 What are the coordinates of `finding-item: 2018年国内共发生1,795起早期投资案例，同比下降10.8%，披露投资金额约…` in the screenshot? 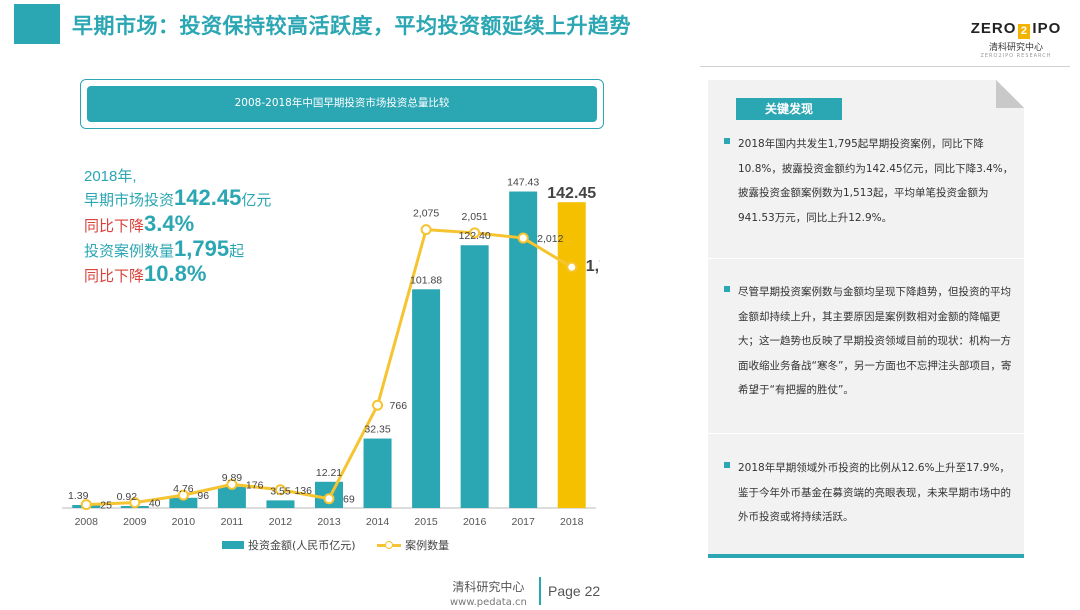 It's located at (872, 181).